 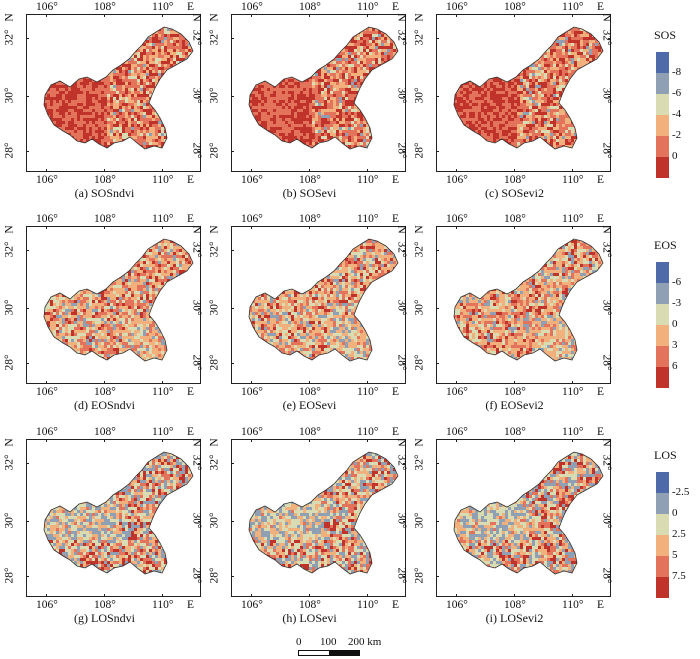 I want to click on panel-caption: (a) SOSndvi, so click(x=104, y=193).